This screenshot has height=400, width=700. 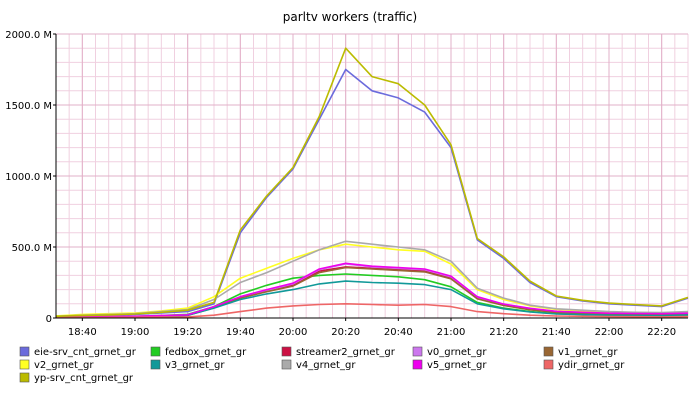 I want to click on series-line-v5_grnet_gr, so click(x=372, y=290).